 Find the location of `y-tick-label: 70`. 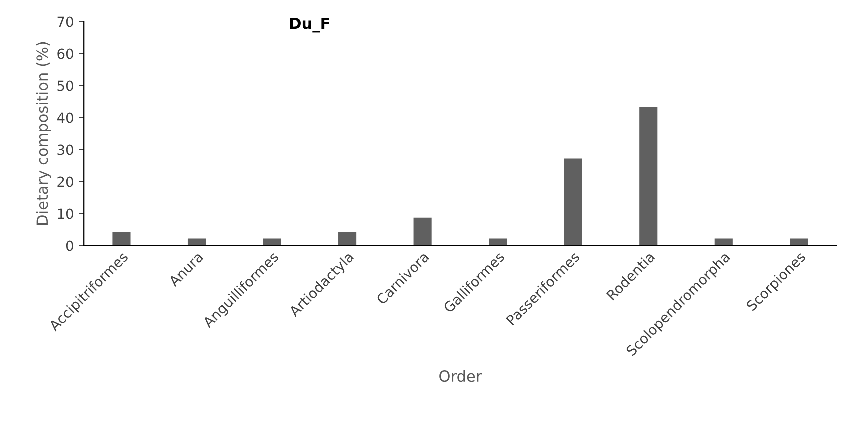

y-tick-label: 70 is located at coordinates (66, 22).